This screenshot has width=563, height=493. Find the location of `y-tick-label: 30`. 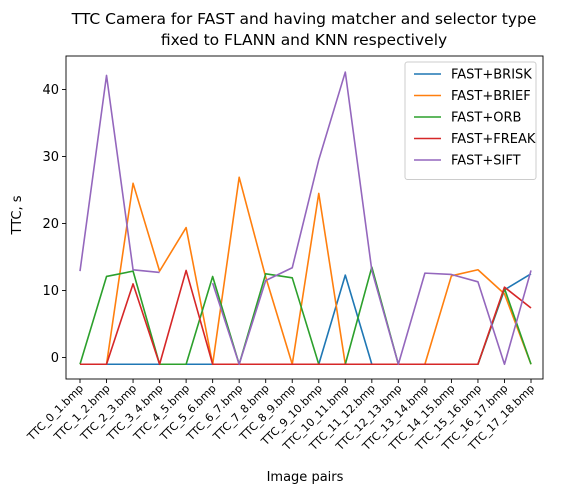

y-tick-label: 30 is located at coordinates (50, 157).